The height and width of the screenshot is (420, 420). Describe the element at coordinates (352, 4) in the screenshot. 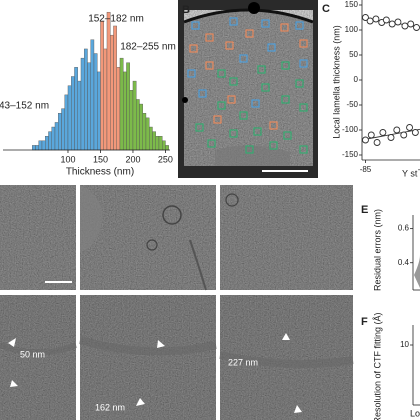

I see `y-tick-label: 150` at that location.